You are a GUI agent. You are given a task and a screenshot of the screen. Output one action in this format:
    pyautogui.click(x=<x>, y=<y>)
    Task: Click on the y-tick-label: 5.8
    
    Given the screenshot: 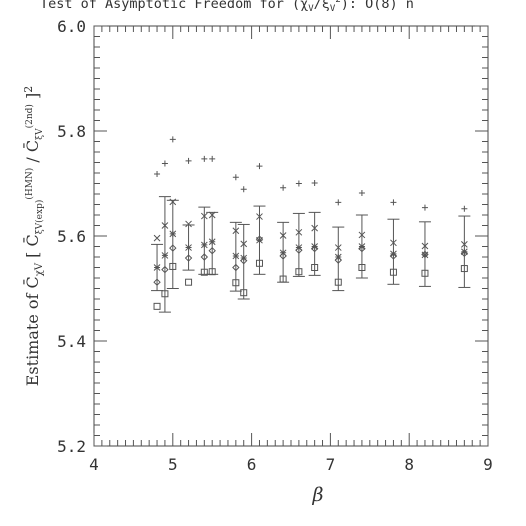 What is the action you would take?
    pyautogui.click(x=71, y=131)
    